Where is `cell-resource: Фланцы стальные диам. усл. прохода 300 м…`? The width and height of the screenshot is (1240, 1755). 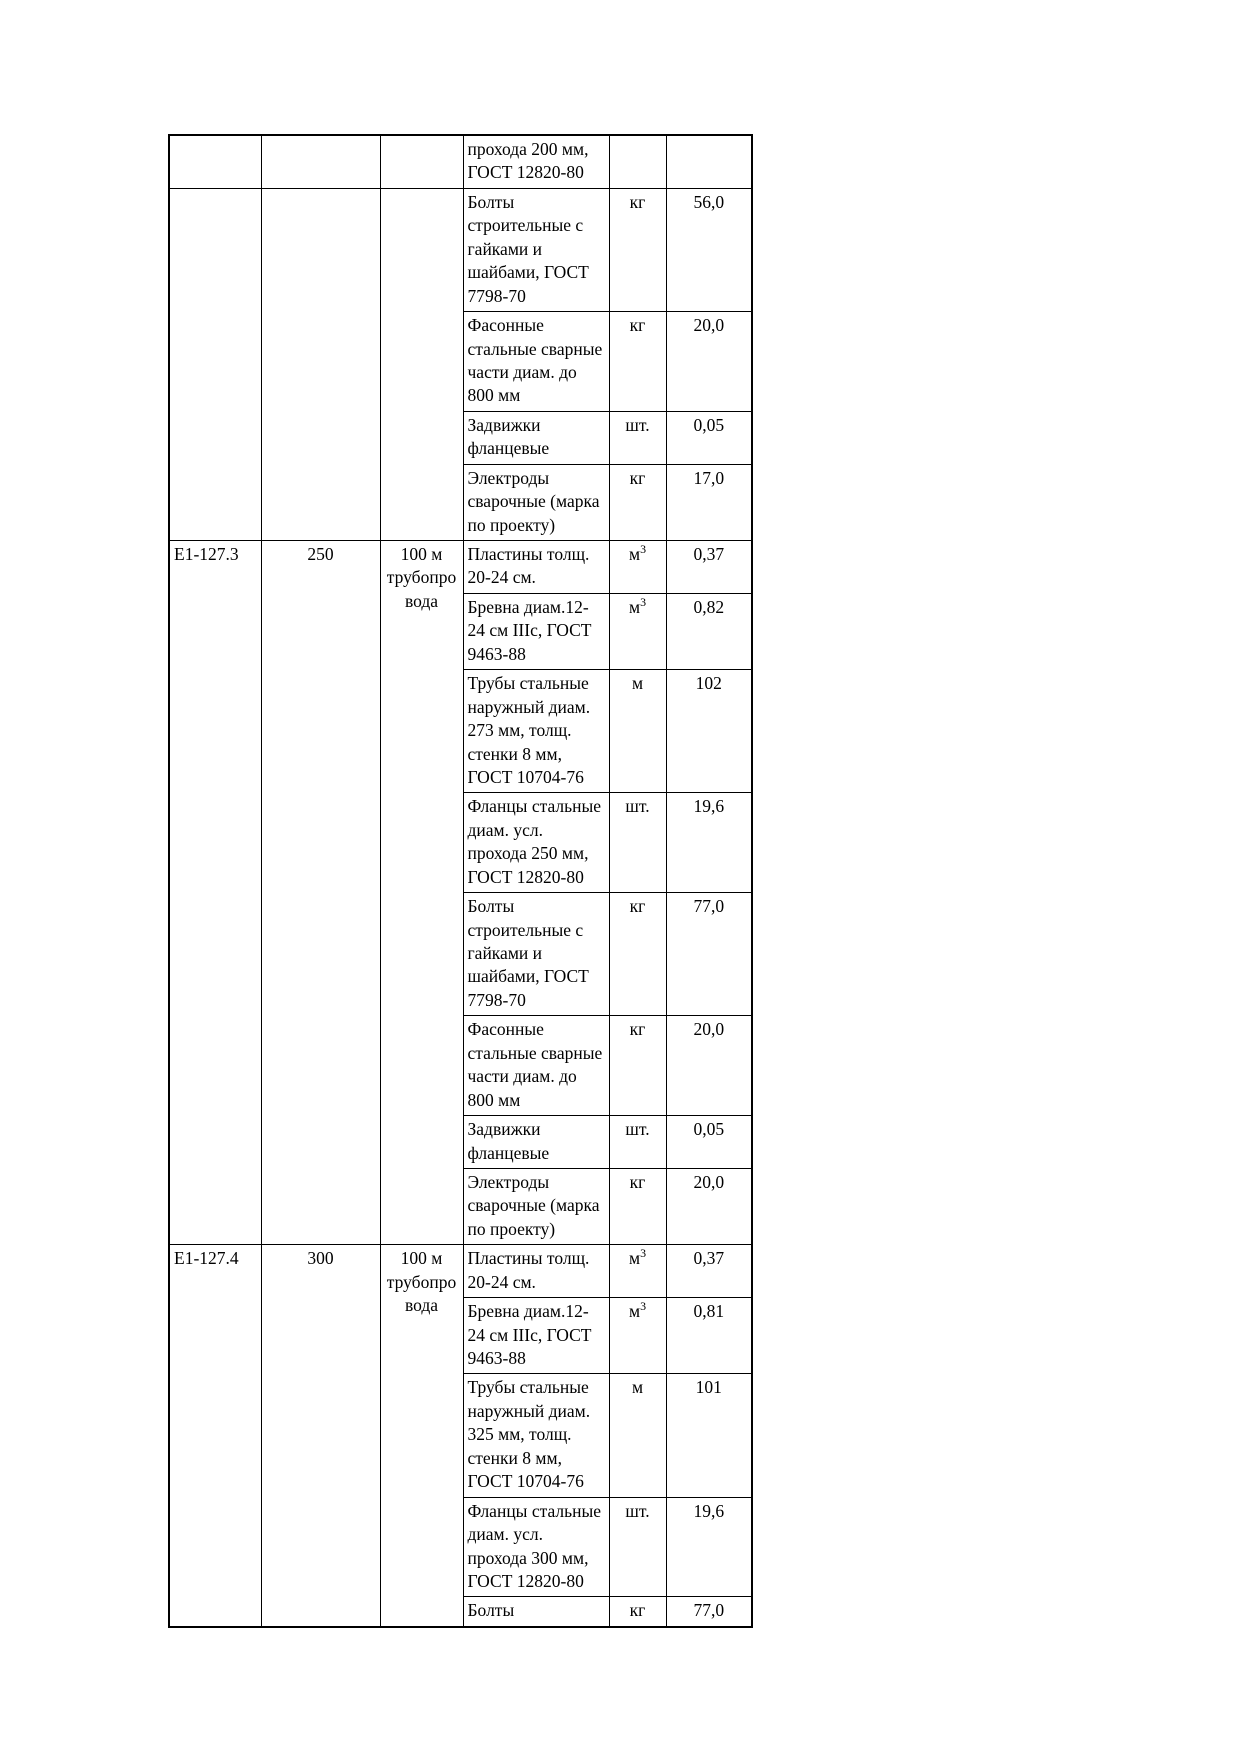
cell-resource: Фланцы стальные диам. усл. прохода 300 м… is located at coordinates (536, 1547).